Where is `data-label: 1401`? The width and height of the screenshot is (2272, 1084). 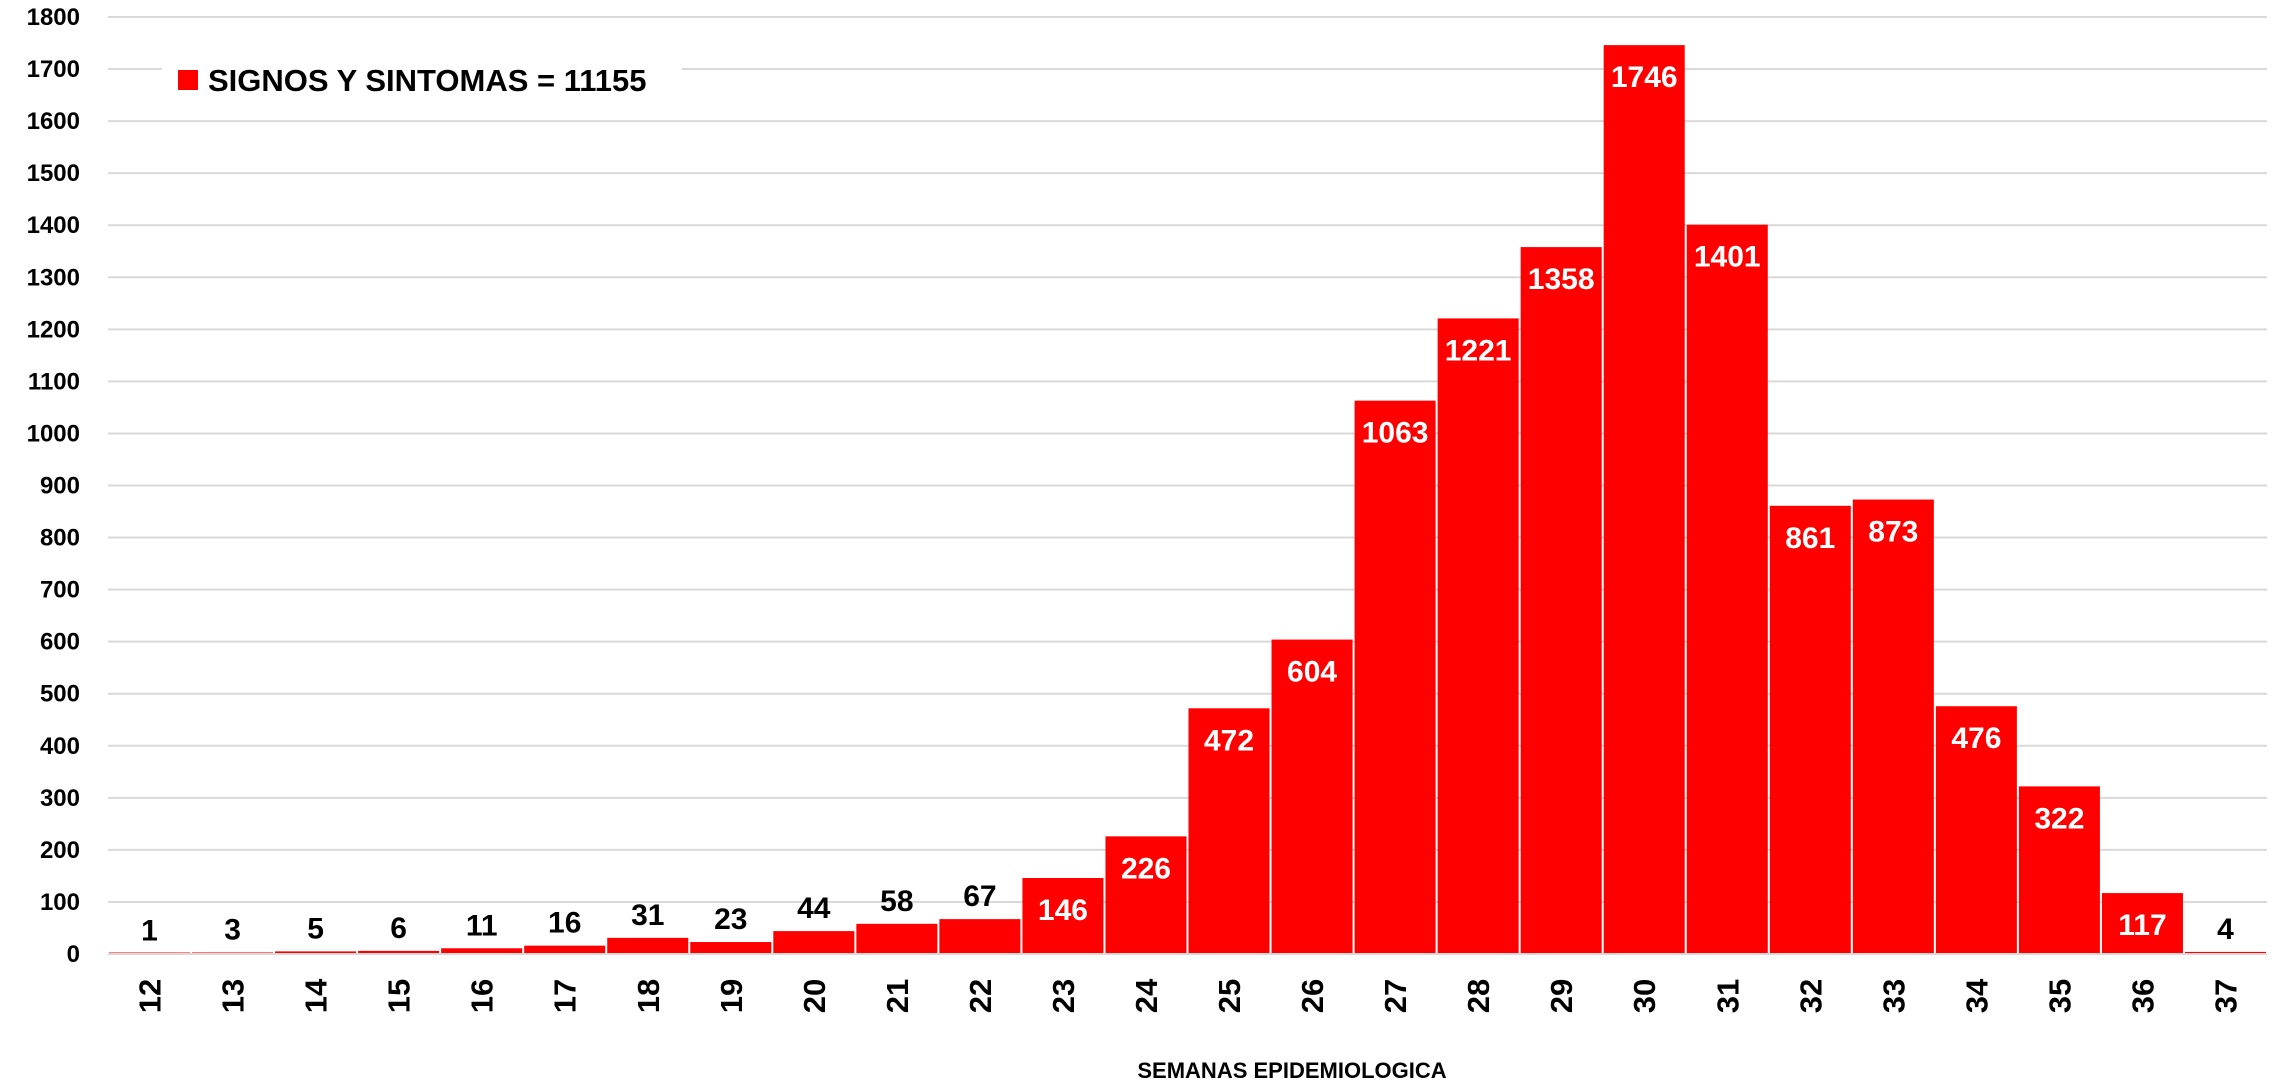
data-label: 1401 is located at coordinates (1727, 257).